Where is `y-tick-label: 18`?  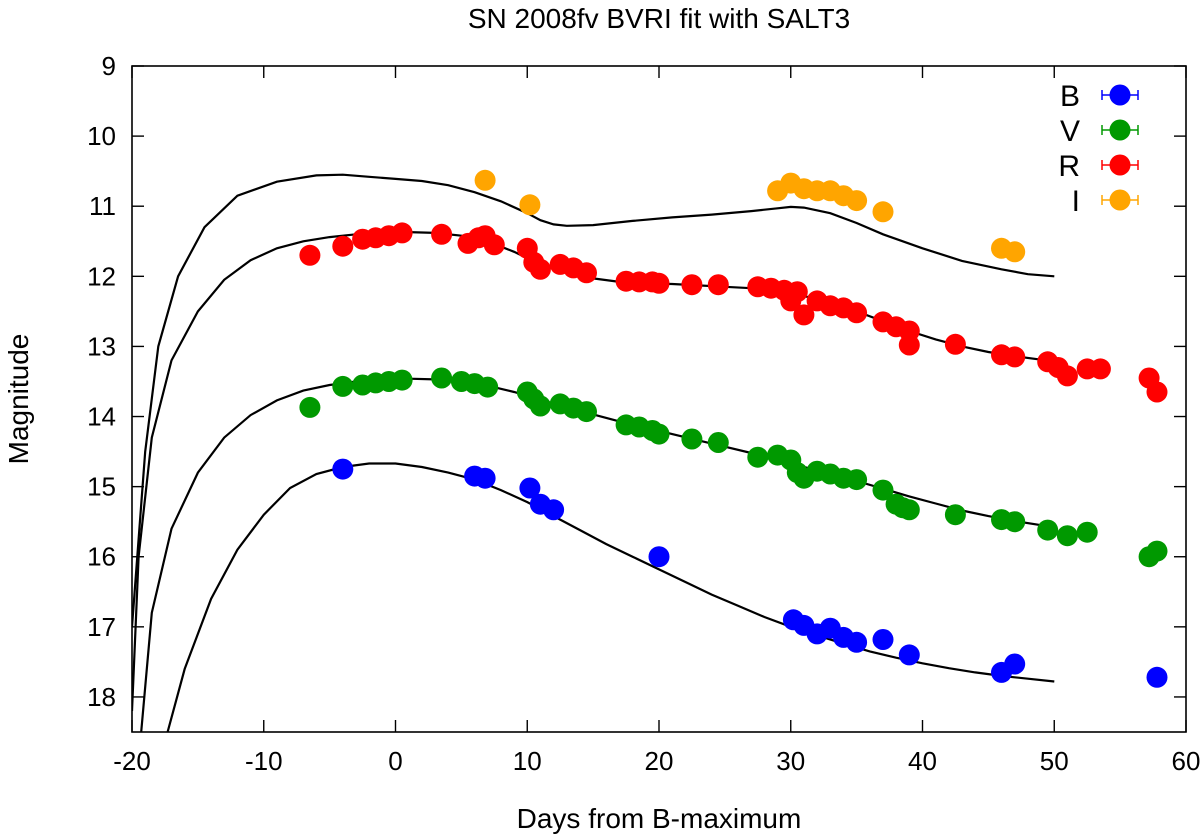
y-tick-label: 18 is located at coordinates (101, 697).